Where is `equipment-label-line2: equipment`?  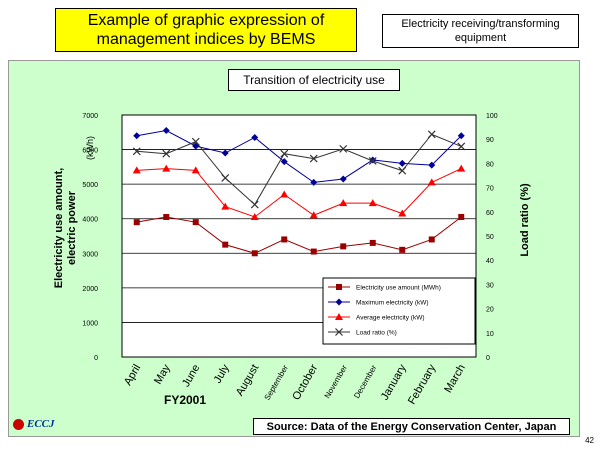 equipment-label-line2: equipment is located at coordinates (480, 38).